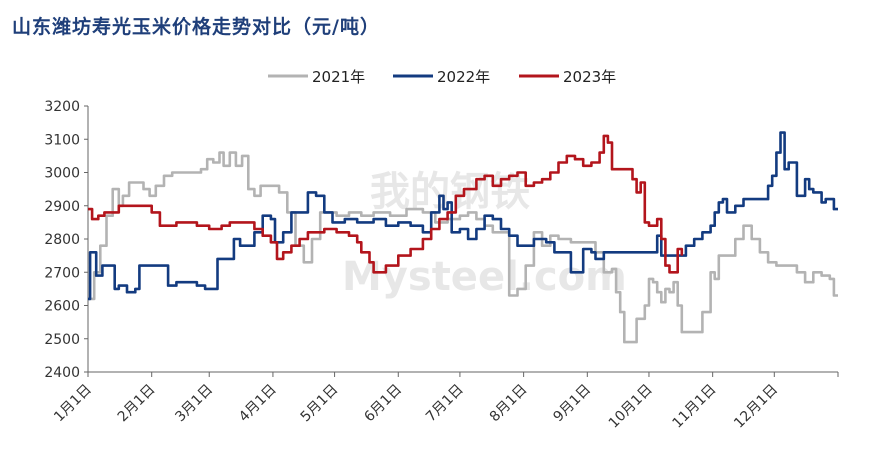  Describe the element at coordinates (509, 404) in the screenshot. I see `x-tick-label: 8月1日` at that location.